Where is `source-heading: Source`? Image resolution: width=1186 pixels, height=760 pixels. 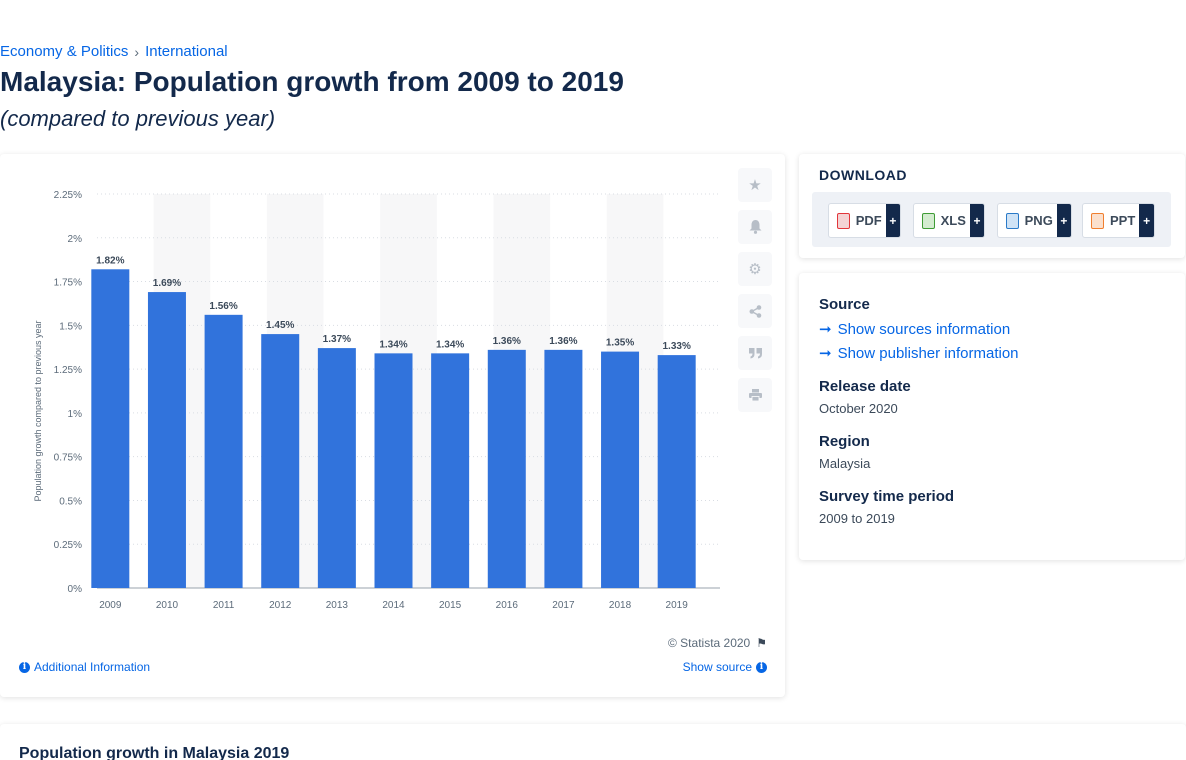
source-heading: Source is located at coordinates (844, 304).